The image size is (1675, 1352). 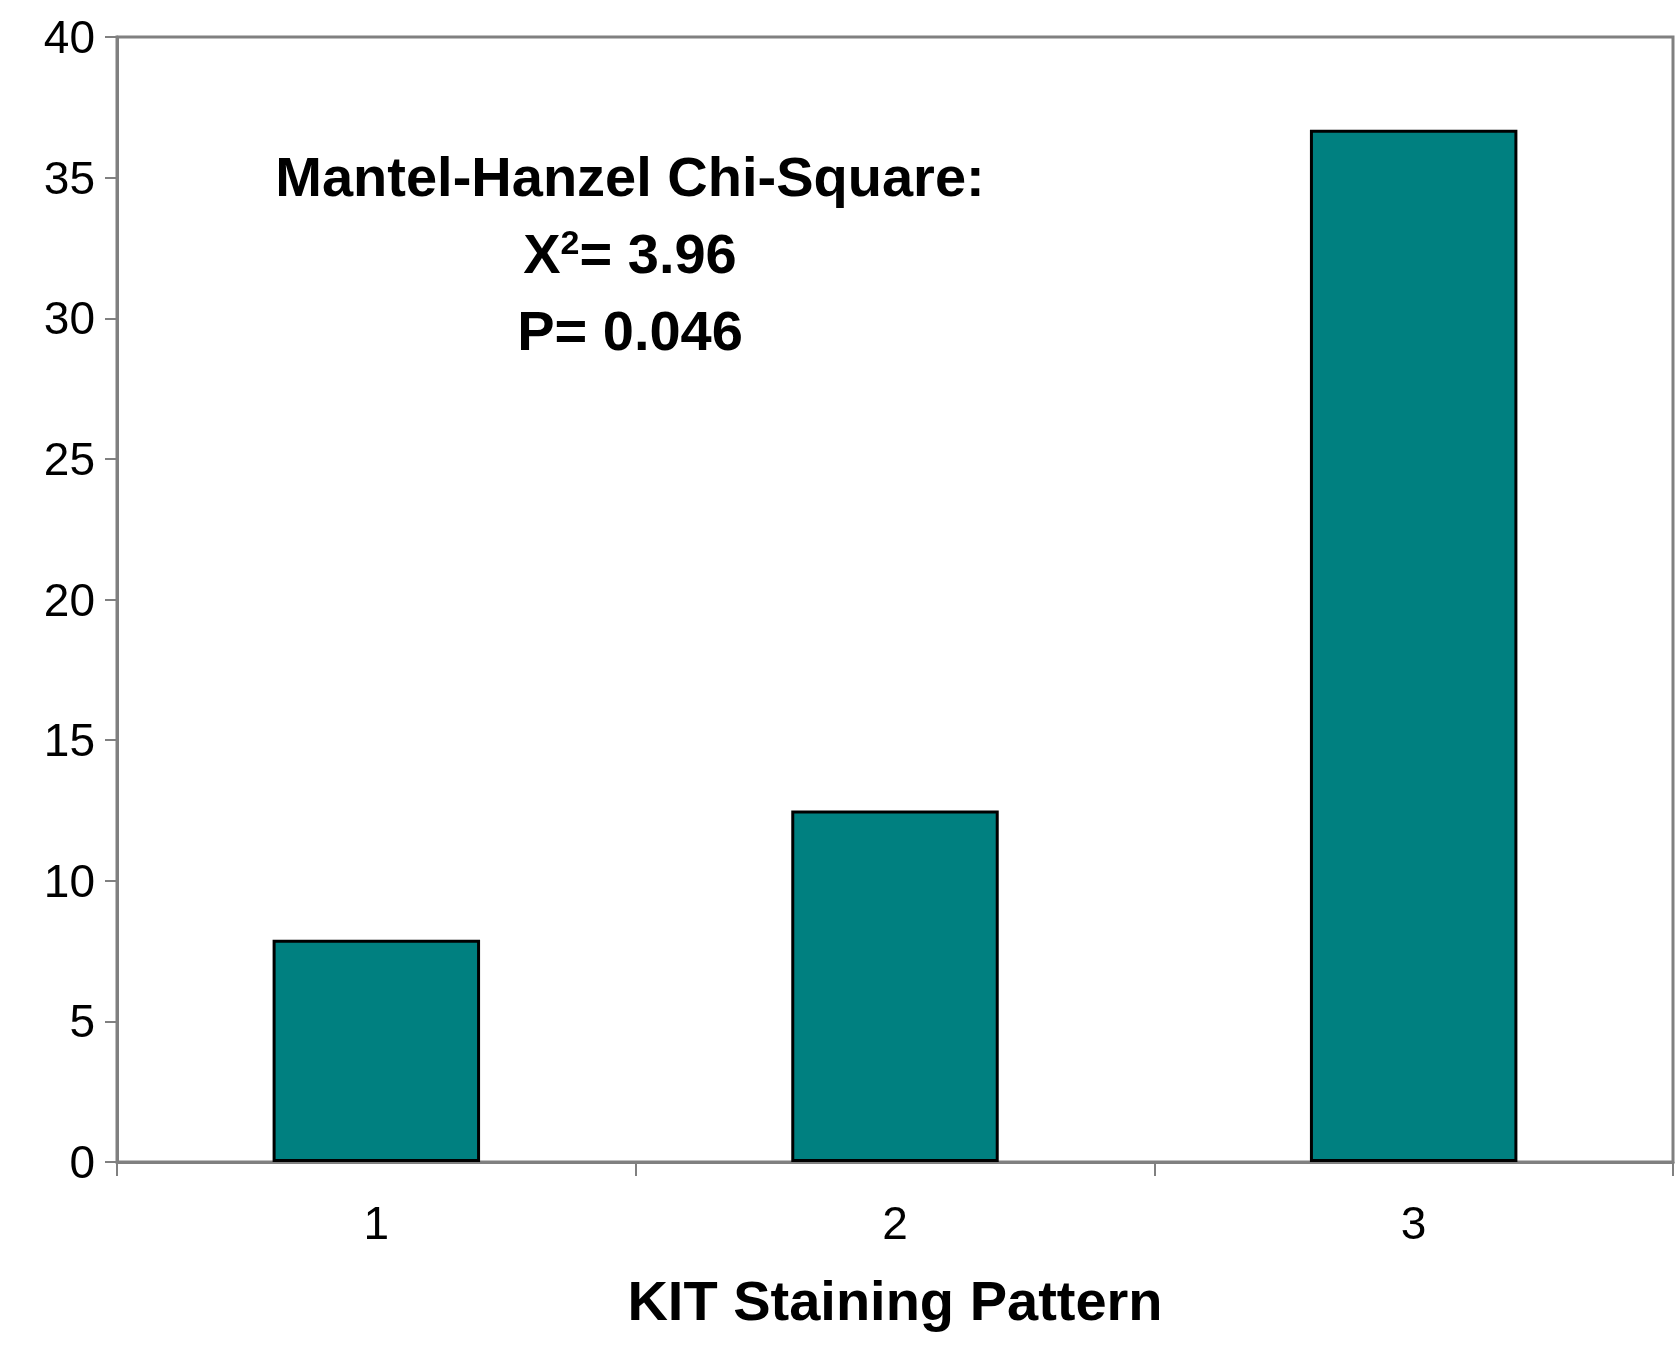 I want to click on y-tick-label: 20, so click(x=69, y=599).